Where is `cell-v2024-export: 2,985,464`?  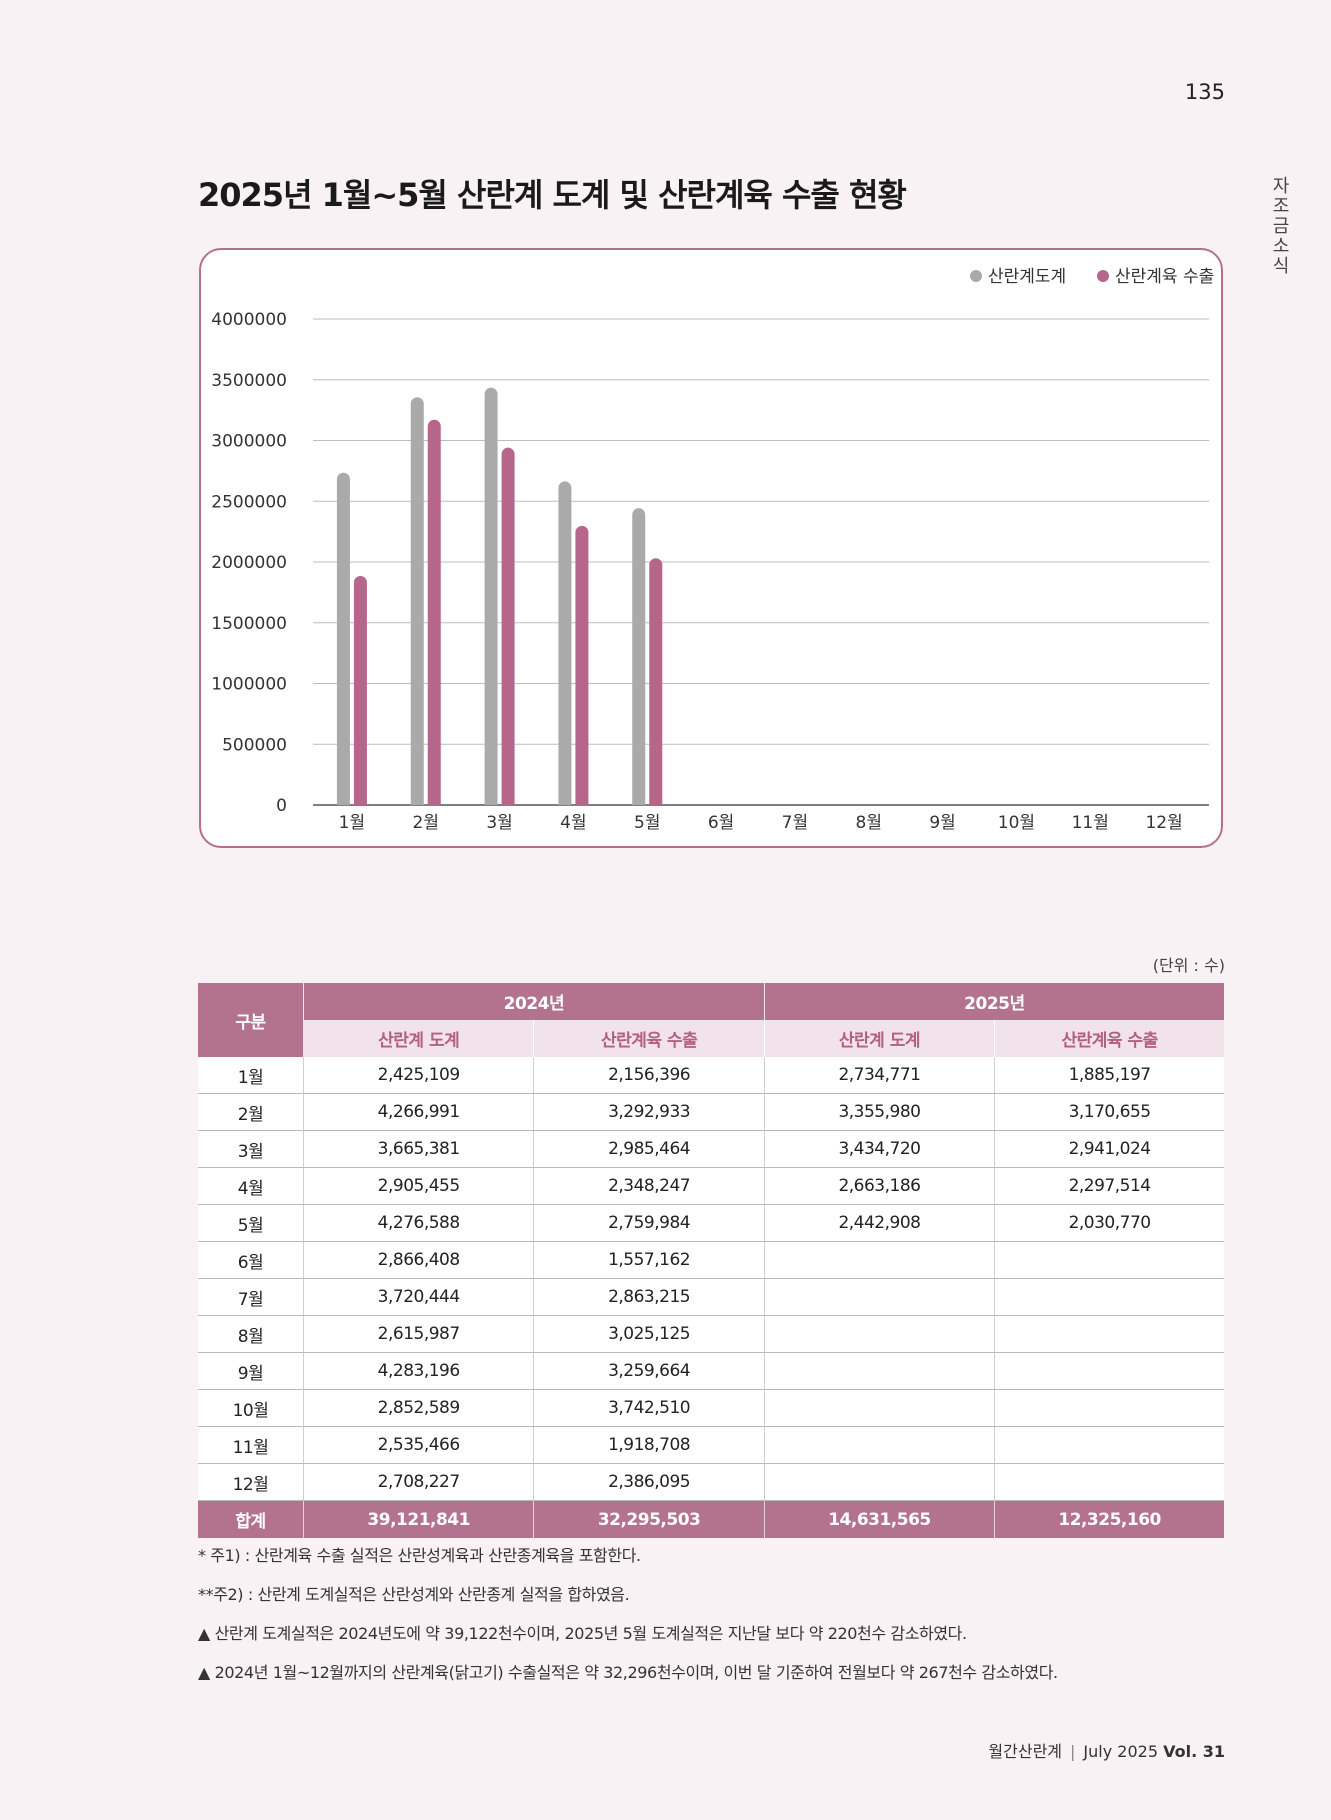 cell-v2024-export: 2,985,464 is located at coordinates (649, 1149).